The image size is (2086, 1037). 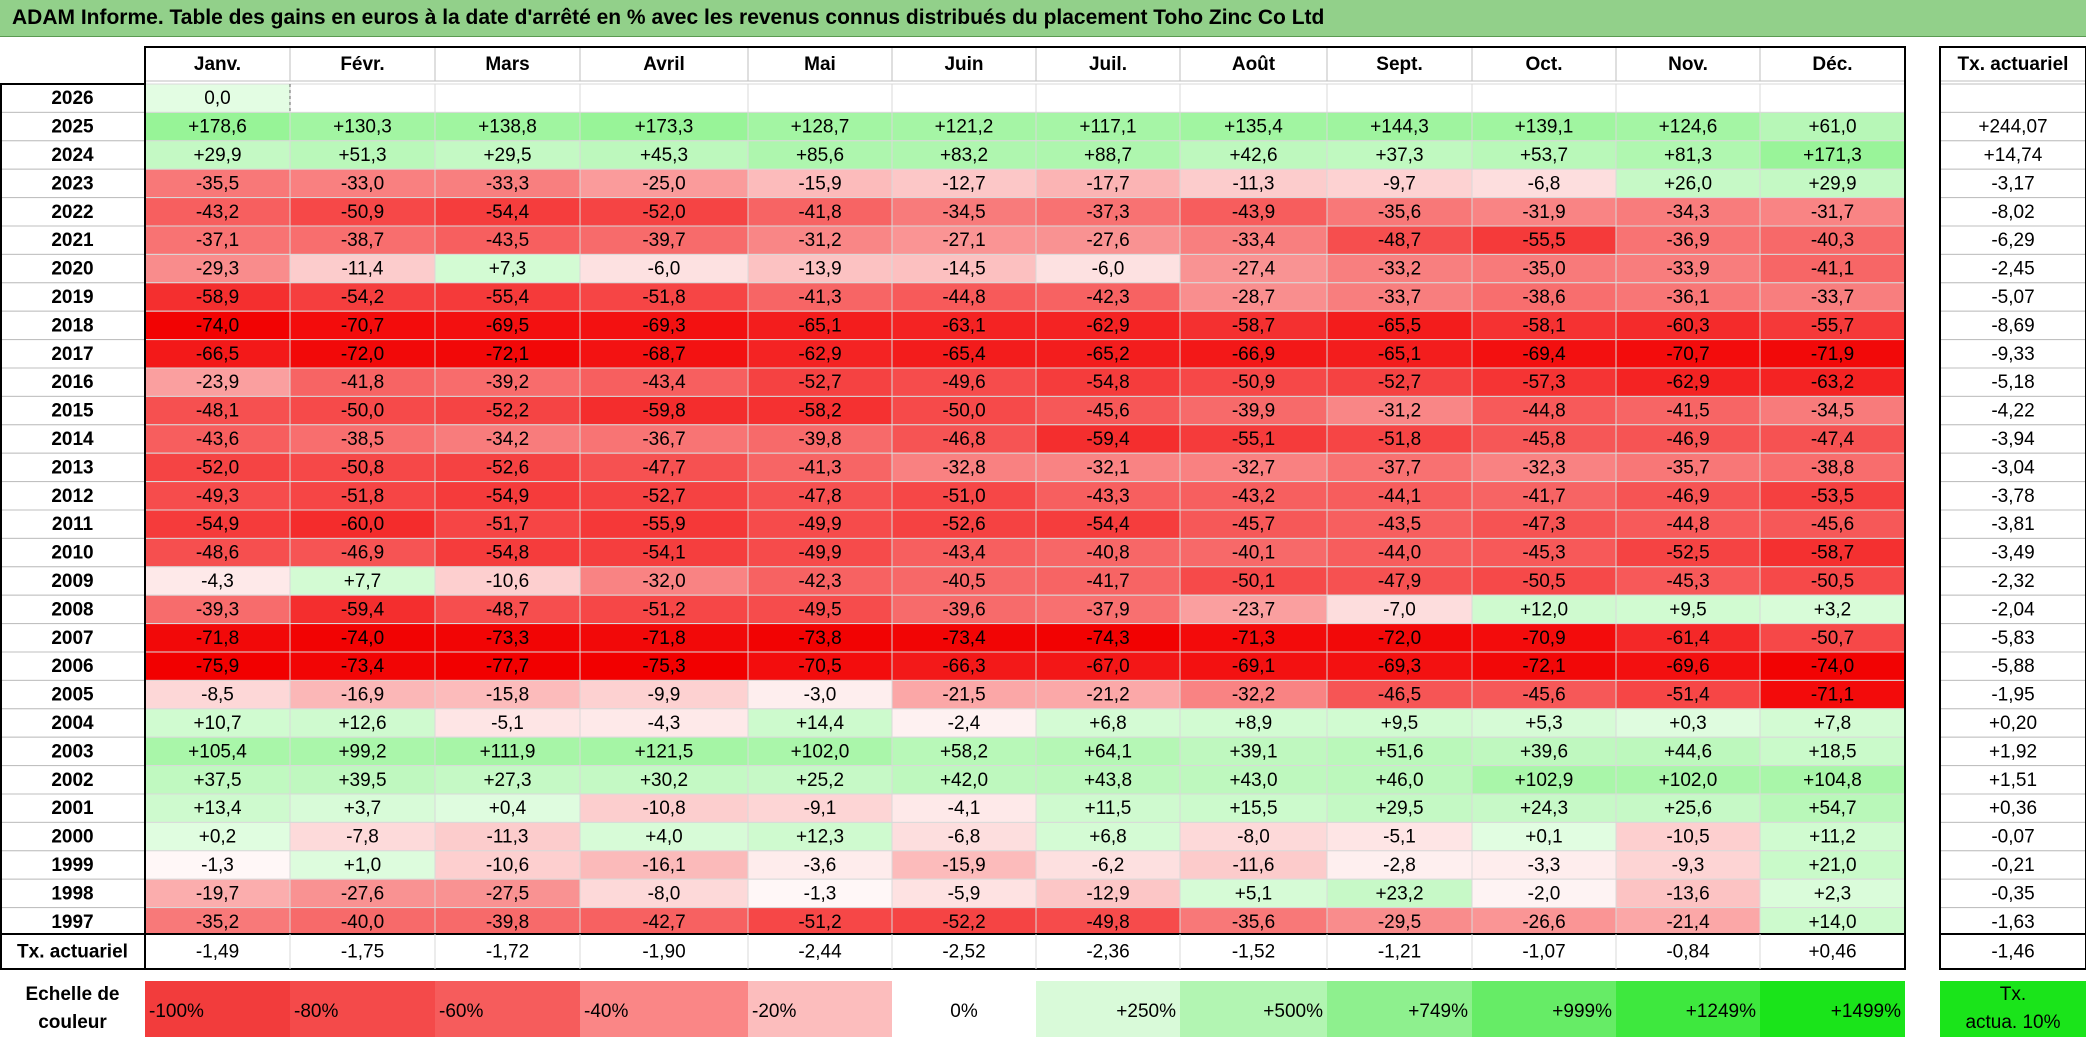 I want to click on cell-value: -46,9, so click(x=1687, y=439).